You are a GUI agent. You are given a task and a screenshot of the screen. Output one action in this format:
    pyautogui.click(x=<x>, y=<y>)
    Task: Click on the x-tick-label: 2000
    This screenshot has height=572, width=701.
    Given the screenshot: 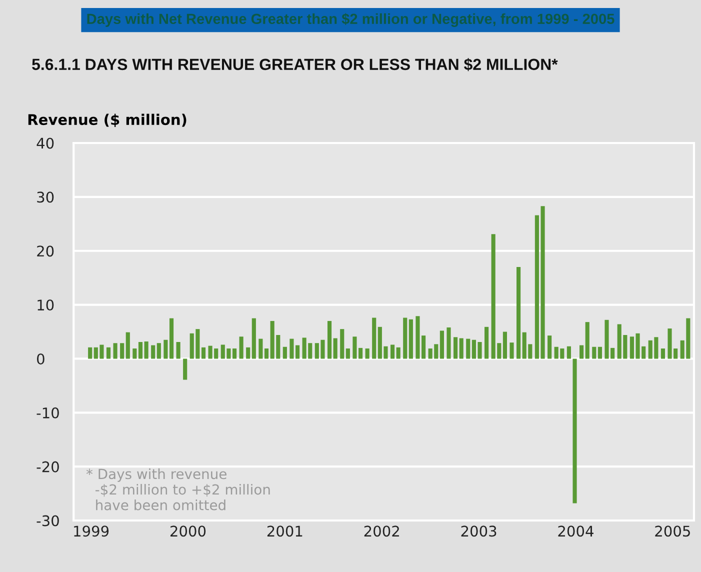 What is the action you would take?
    pyautogui.click(x=188, y=531)
    